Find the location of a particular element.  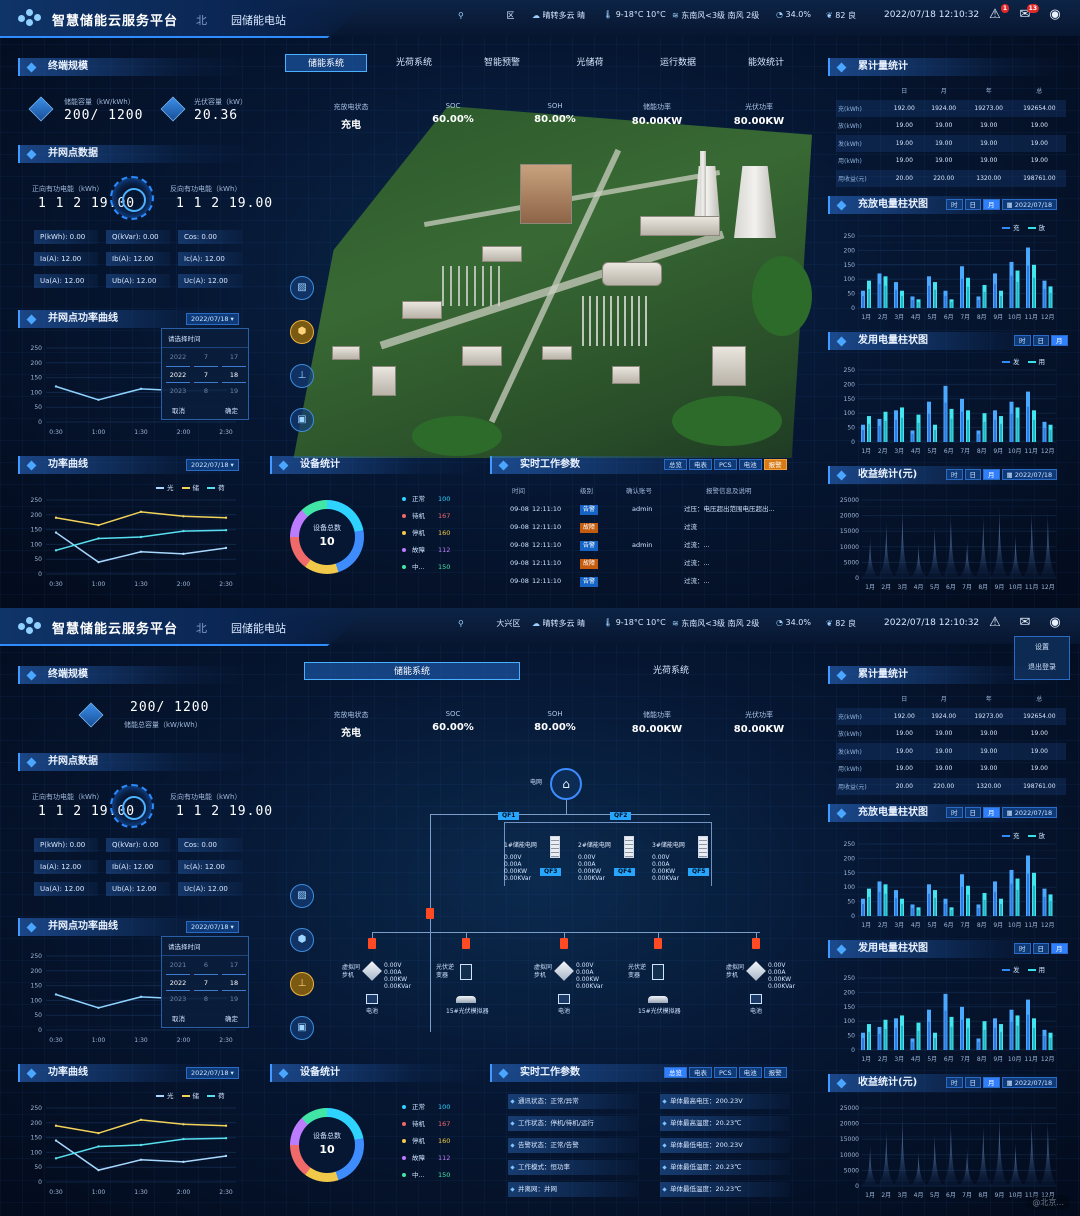

picker-column: 2022 2022 2023 is located at coordinates (178, 374).